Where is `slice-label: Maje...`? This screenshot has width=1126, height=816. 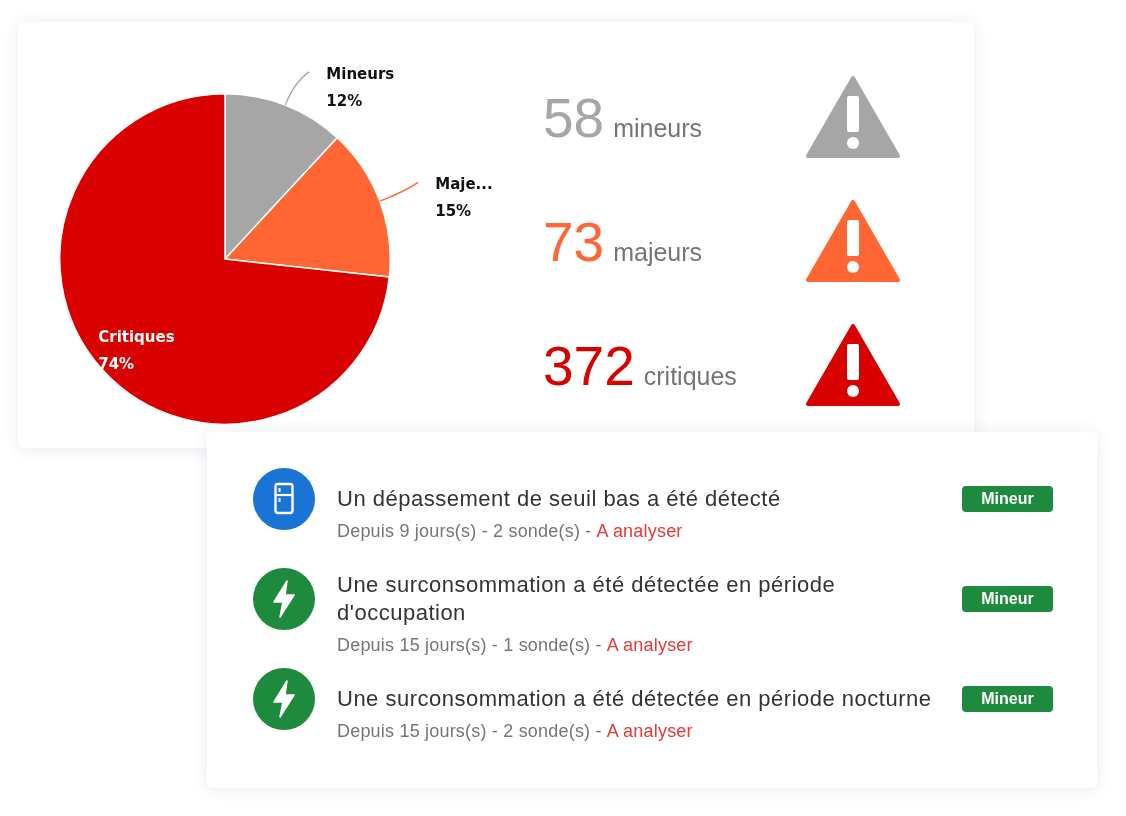
slice-label: Maje... is located at coordinates (464, 184).